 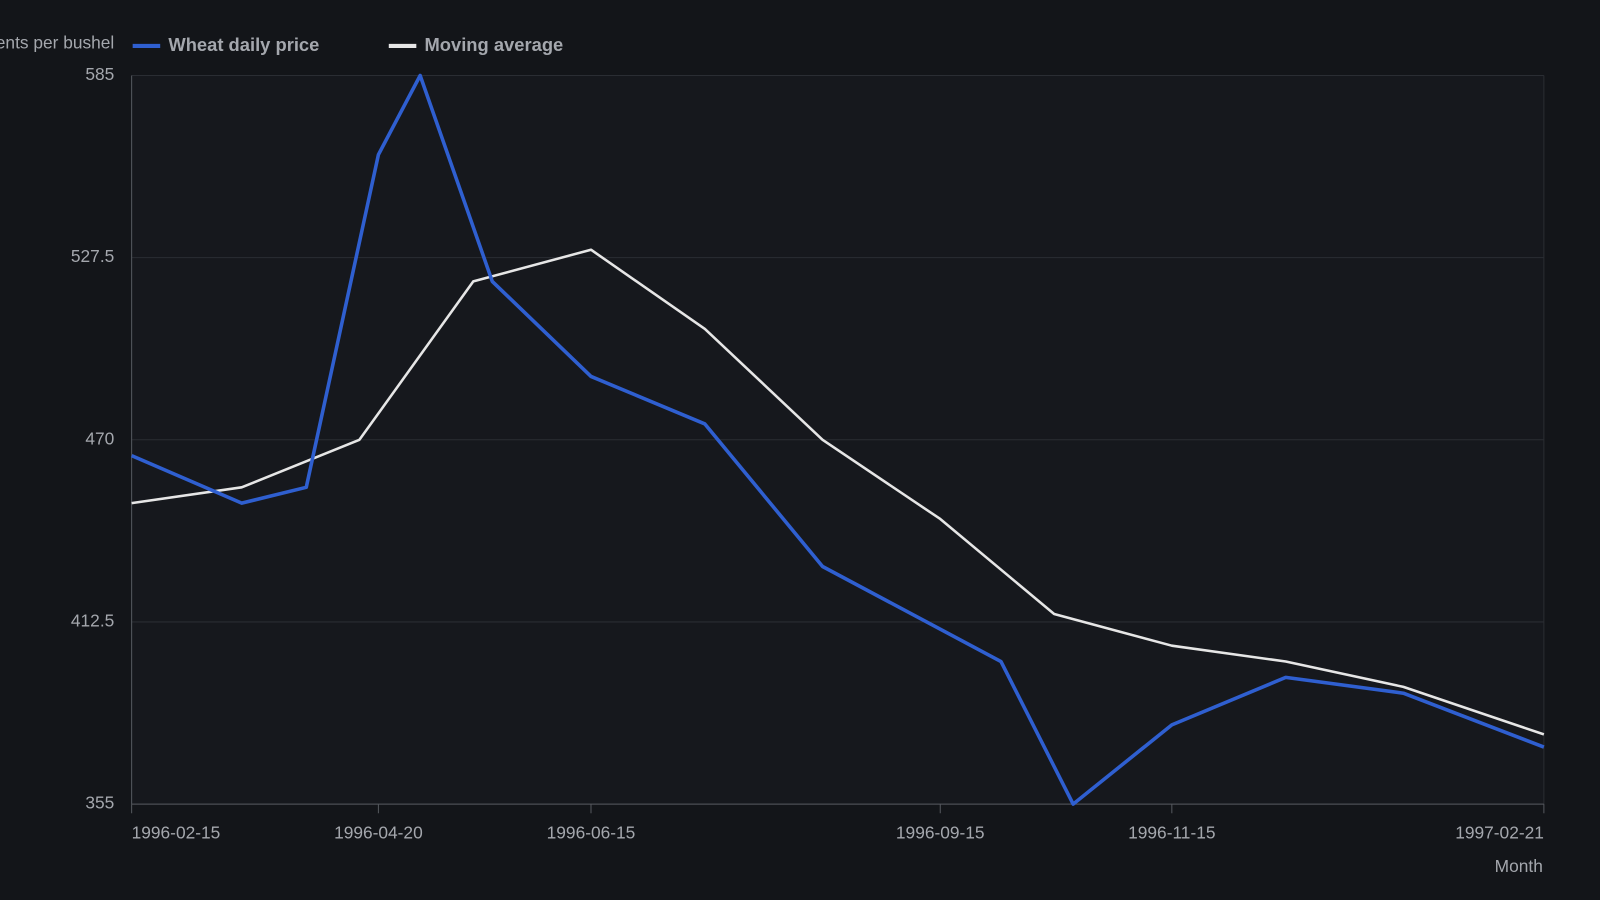 What do you see at coordinates (940, 832) in the screenshot?
I see `x-tick-label: 1996-09-15` at bounding box center [940, 832].